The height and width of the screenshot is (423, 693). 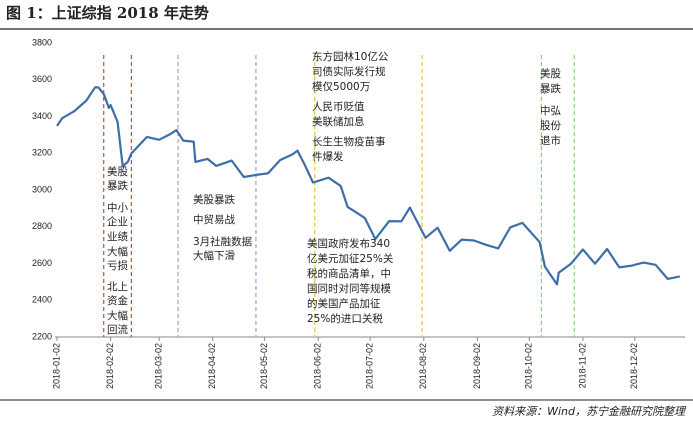 What do you see at coordinates (56, 366) in the screenshot?
I see `x-tick-label: 2018-01-02` at bounding box center [56, 366].